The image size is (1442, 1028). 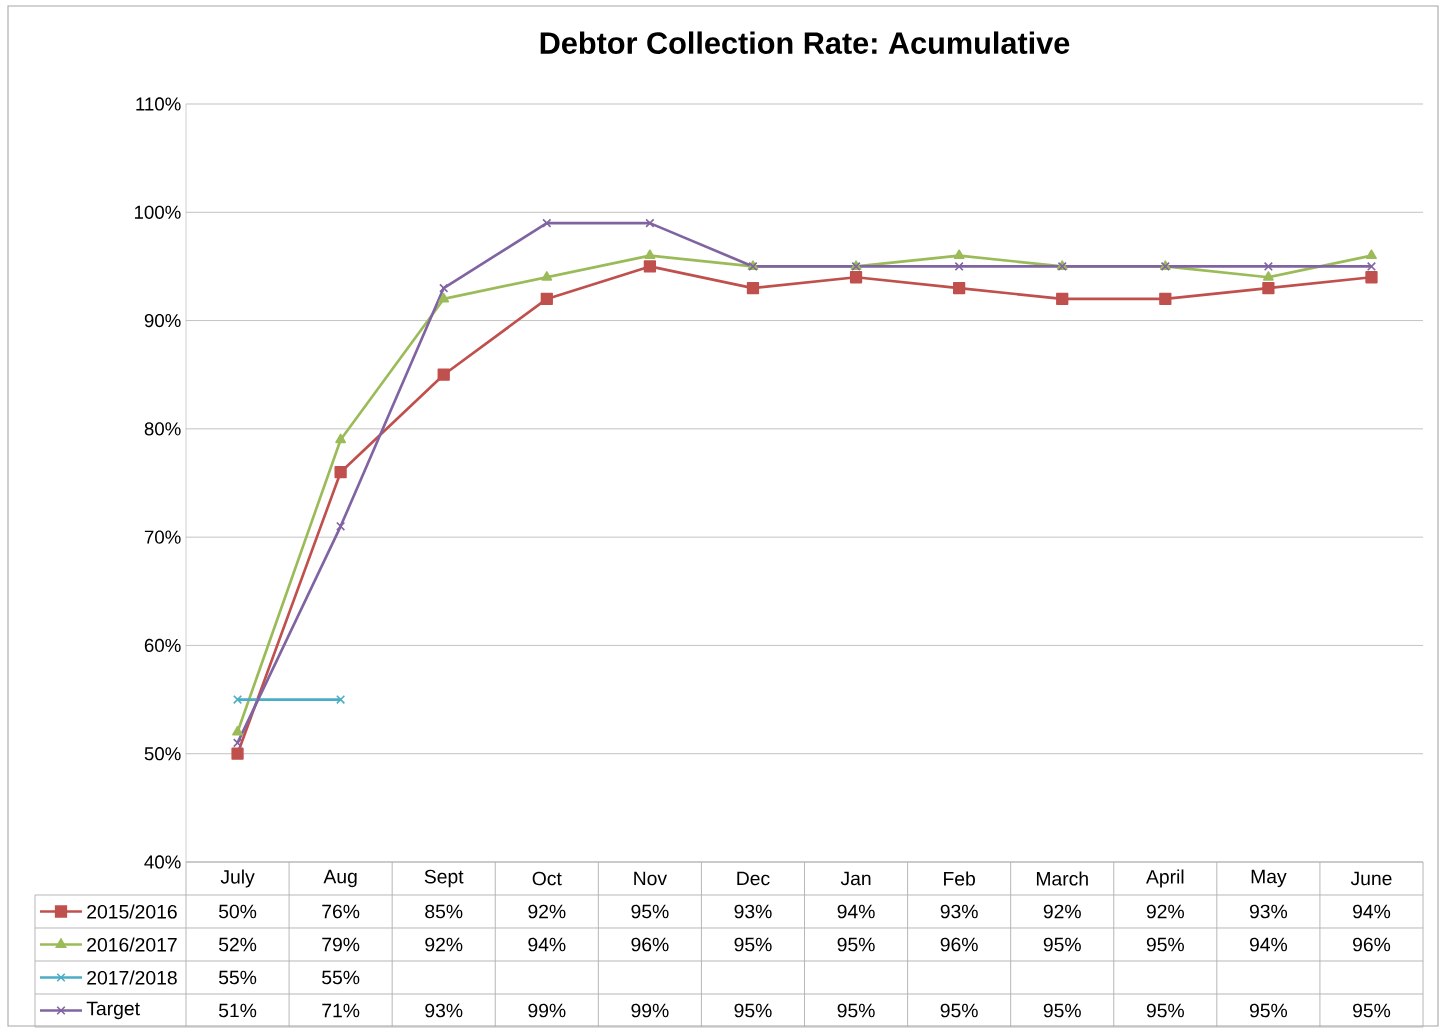 What do you see at coordinates (1371, 878) in the screenshot?
I see `x-tick-label: June` at bounding box center [1371, 878].